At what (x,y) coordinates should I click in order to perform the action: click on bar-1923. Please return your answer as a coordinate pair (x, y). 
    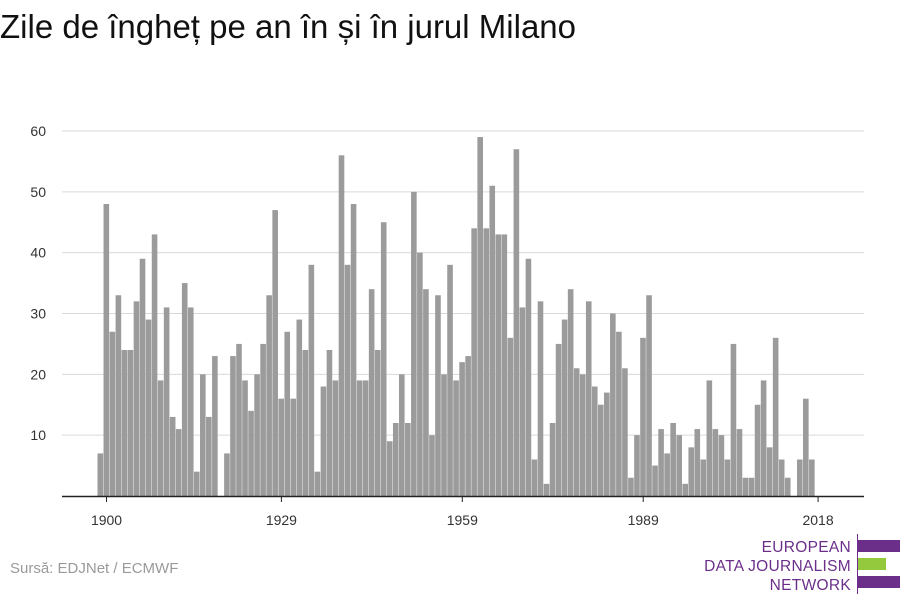
    Looking at the image, I should click on (245, 438).